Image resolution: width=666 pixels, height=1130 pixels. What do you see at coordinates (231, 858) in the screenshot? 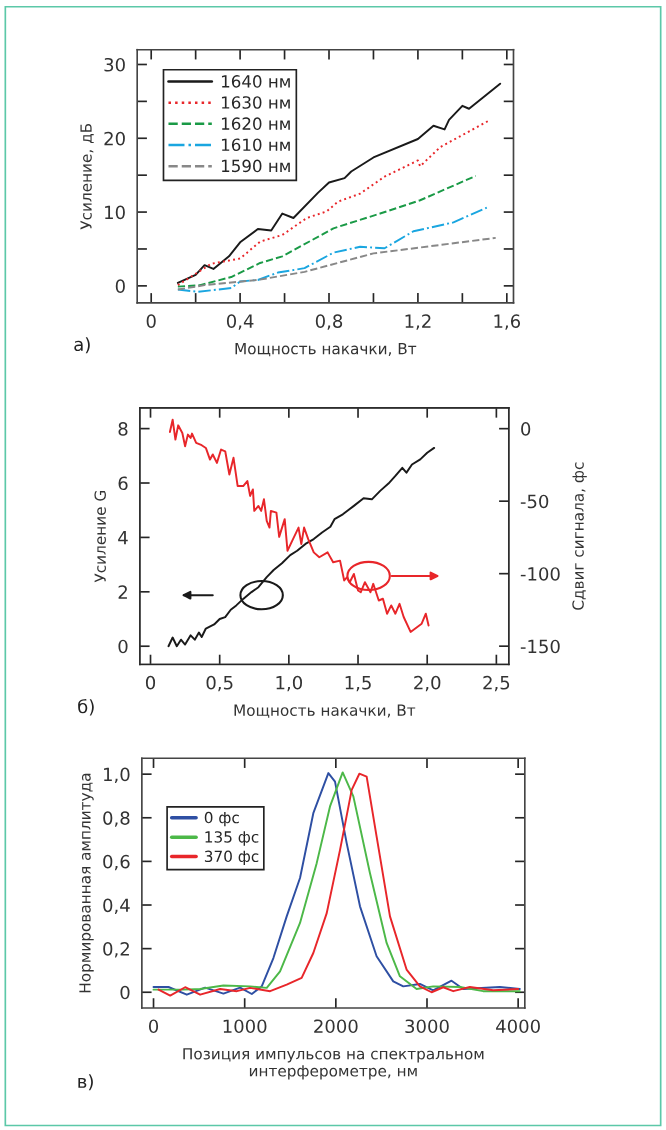
I see `legend-label: 370 фс` at bounding box center [231, 858].